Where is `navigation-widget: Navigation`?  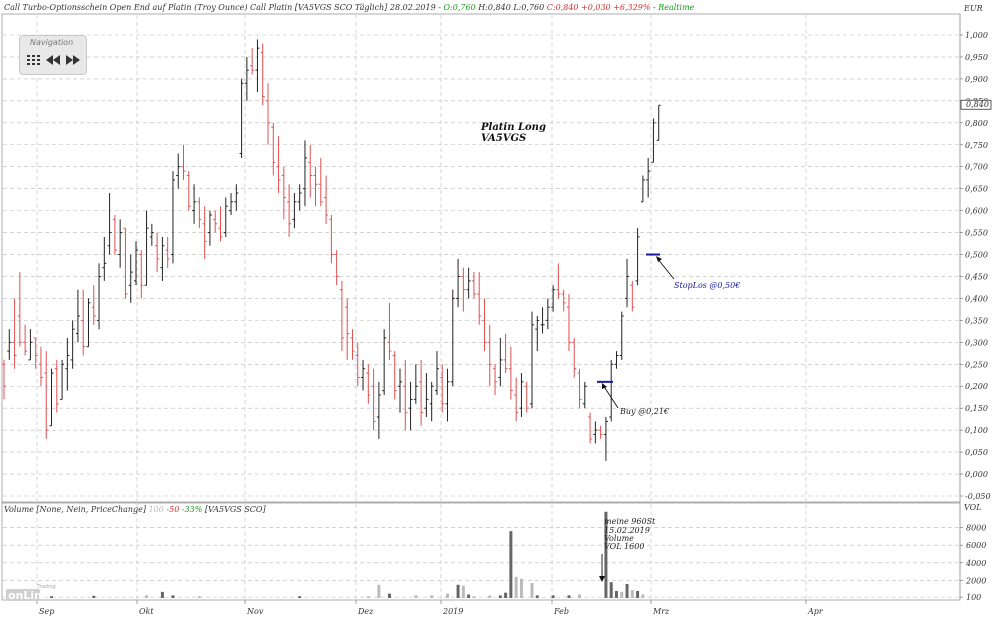
navigation-widget: Navigation is located at coordinates (53, 55).